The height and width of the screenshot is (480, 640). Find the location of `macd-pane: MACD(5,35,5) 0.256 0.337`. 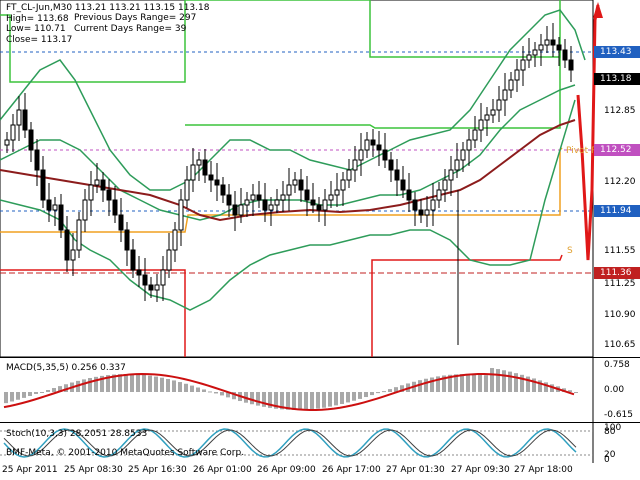

macd-pane: MACD(5,35,5) 0.256 0.337 is located at coordinates (320, 390).